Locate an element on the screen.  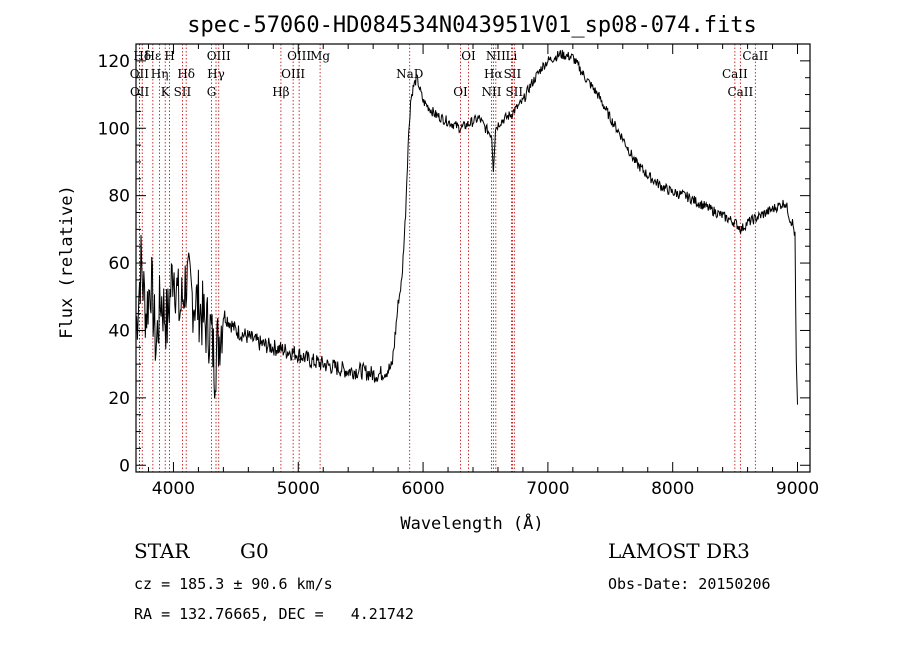
x-tick-label: 5000 is located at coordinates (298, 489).